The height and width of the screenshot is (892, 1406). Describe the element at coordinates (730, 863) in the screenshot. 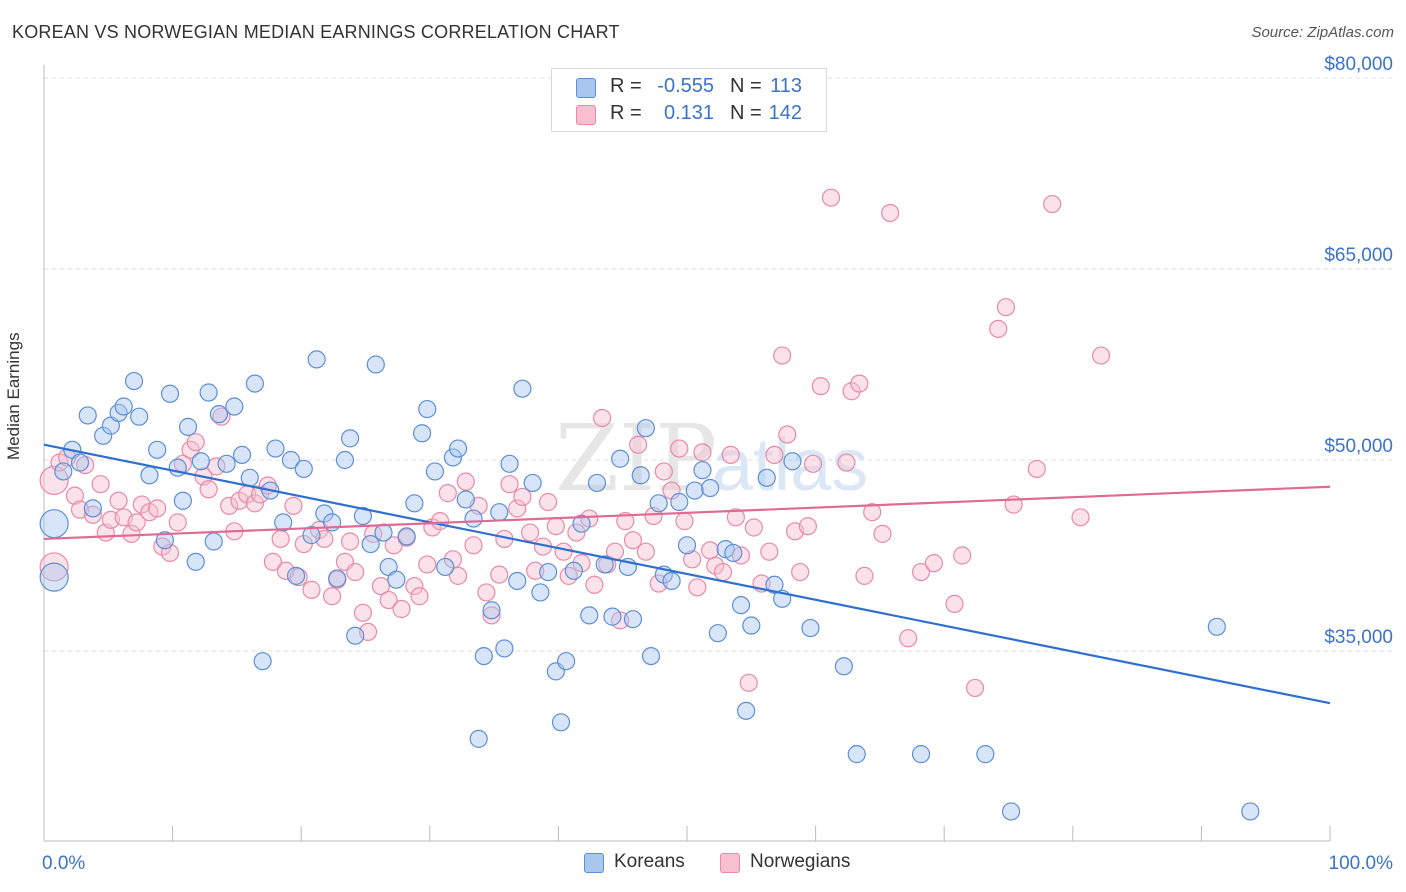

I see `norwegians-legend-swatch` at that location.